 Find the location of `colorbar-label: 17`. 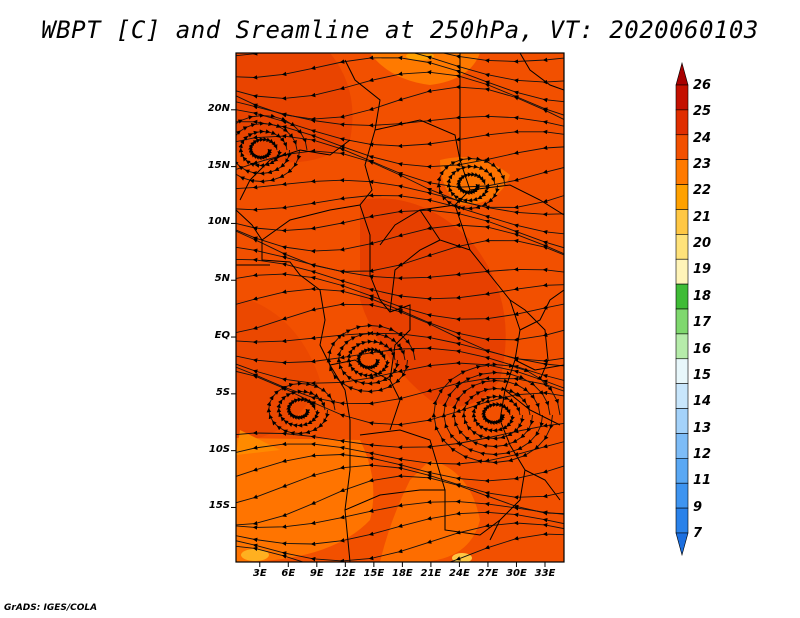

colorbar-label: 17 is located at coordinates (702, 323).